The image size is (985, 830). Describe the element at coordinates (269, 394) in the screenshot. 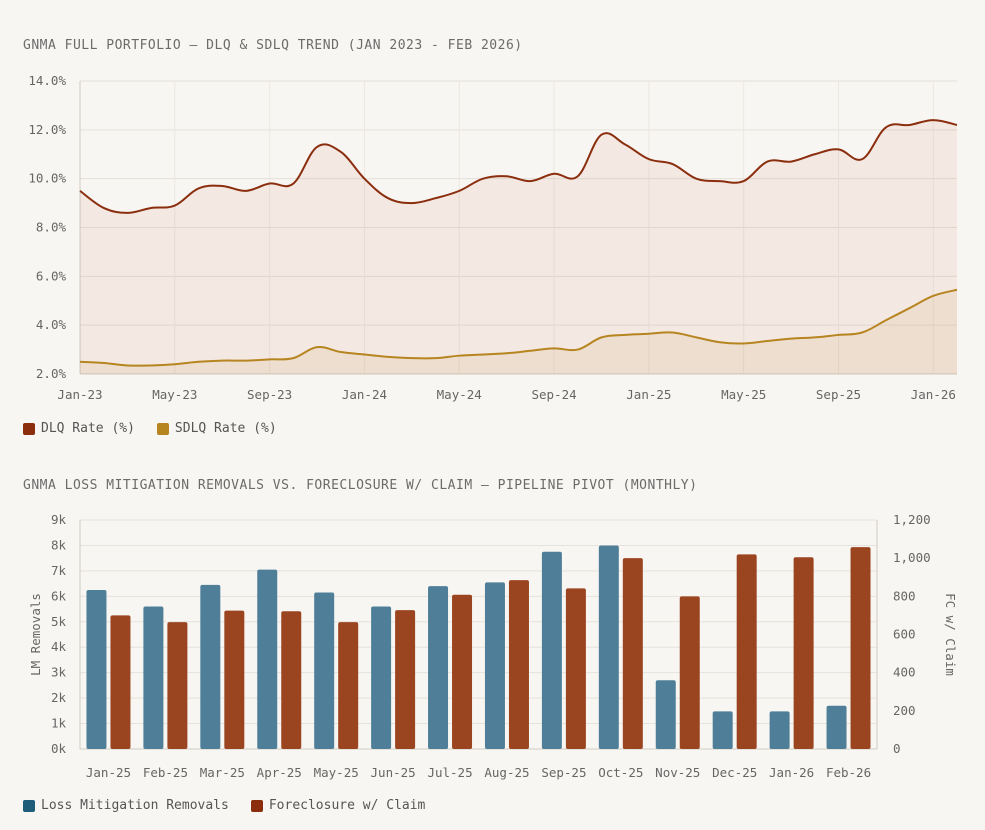

I see `x-tick-label: Sep-23` at that location.